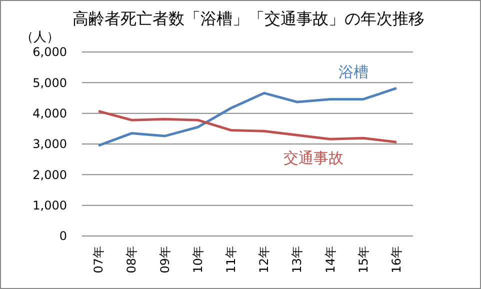 This screenshot has width=481, height=289. I want to click on x-tick-label: 07年, so click(99, 260).